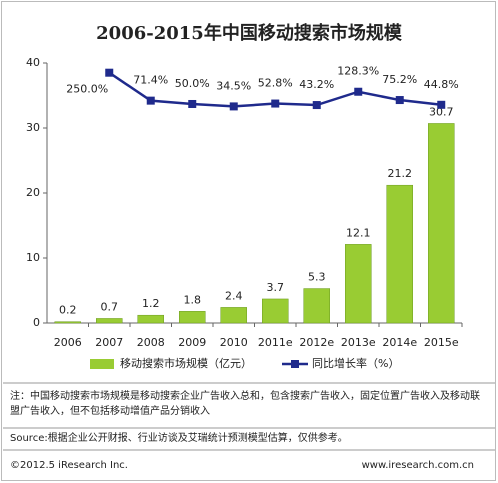 This screenshot has height=483, width=498. Describe the element at coordinates (68, 310) in the screenshot. I see `value-label: 0.2` at that location.